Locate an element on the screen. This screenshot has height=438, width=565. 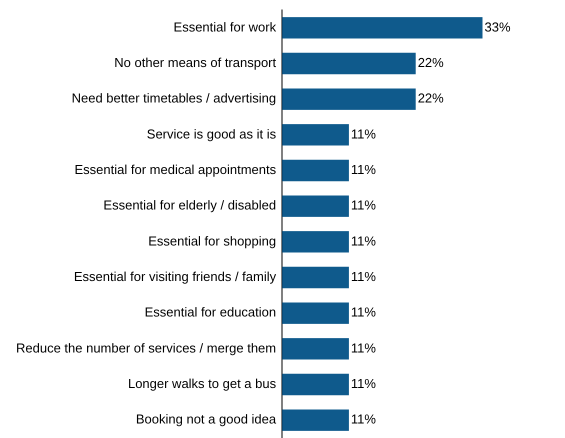
y-tick-label: Longer walks to get a bus is located at coordinates (202, 384).